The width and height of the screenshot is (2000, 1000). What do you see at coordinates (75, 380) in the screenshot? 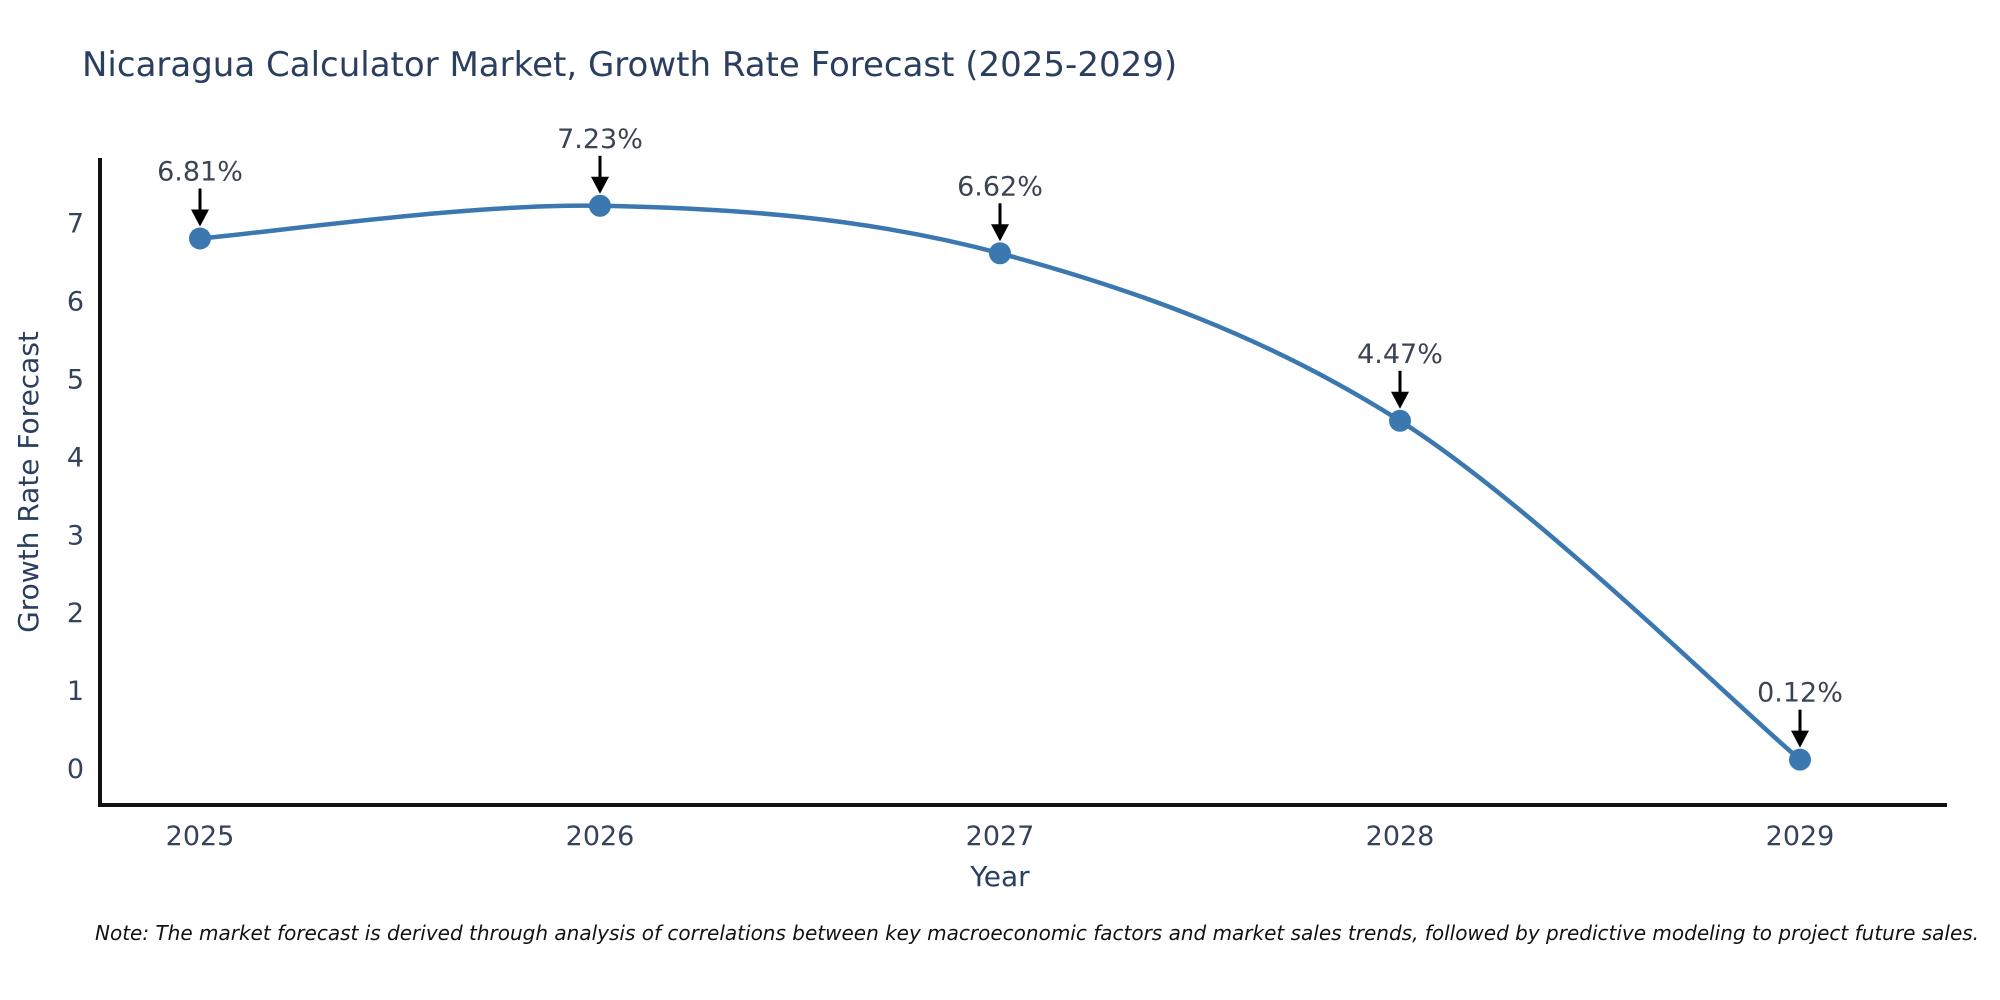
I see `y-tick-label: 5` at bounding box center [75, 380].